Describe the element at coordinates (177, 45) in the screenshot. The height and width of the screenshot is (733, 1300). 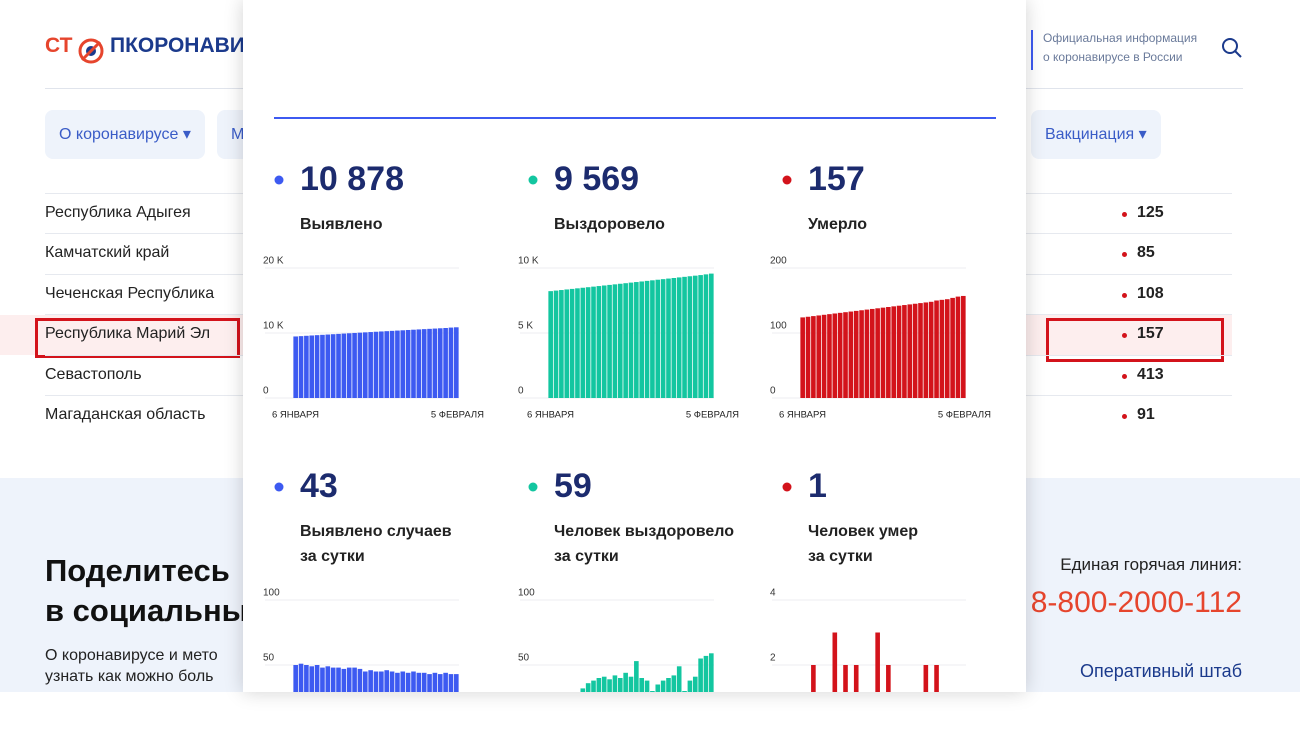
I see `logo-right: ПКОРОНАВИ` at that location.